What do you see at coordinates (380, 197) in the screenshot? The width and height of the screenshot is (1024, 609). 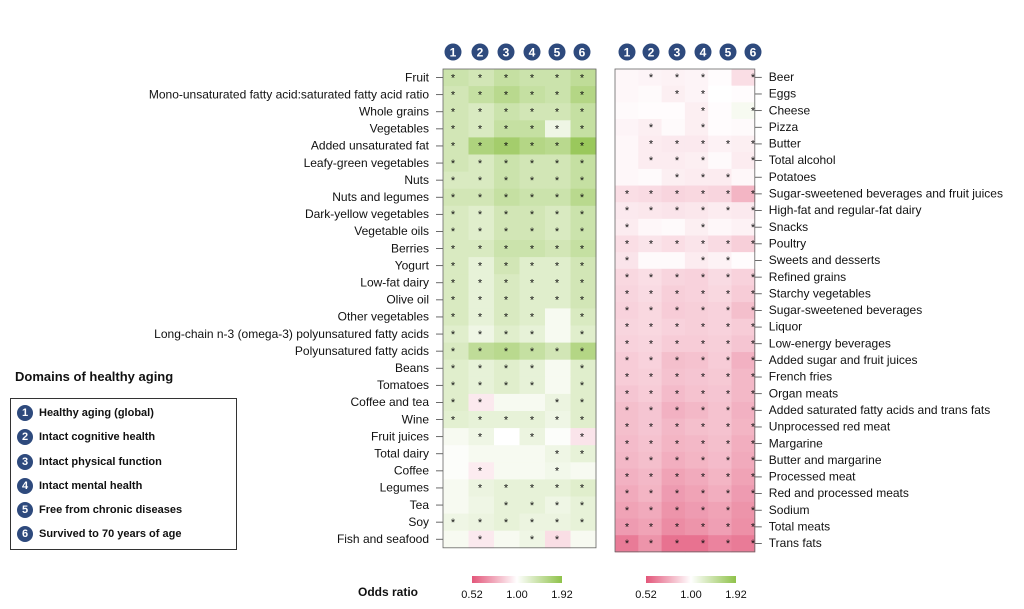 I see `row-label: Nuts and legumes` at bounding box center [380, 197].